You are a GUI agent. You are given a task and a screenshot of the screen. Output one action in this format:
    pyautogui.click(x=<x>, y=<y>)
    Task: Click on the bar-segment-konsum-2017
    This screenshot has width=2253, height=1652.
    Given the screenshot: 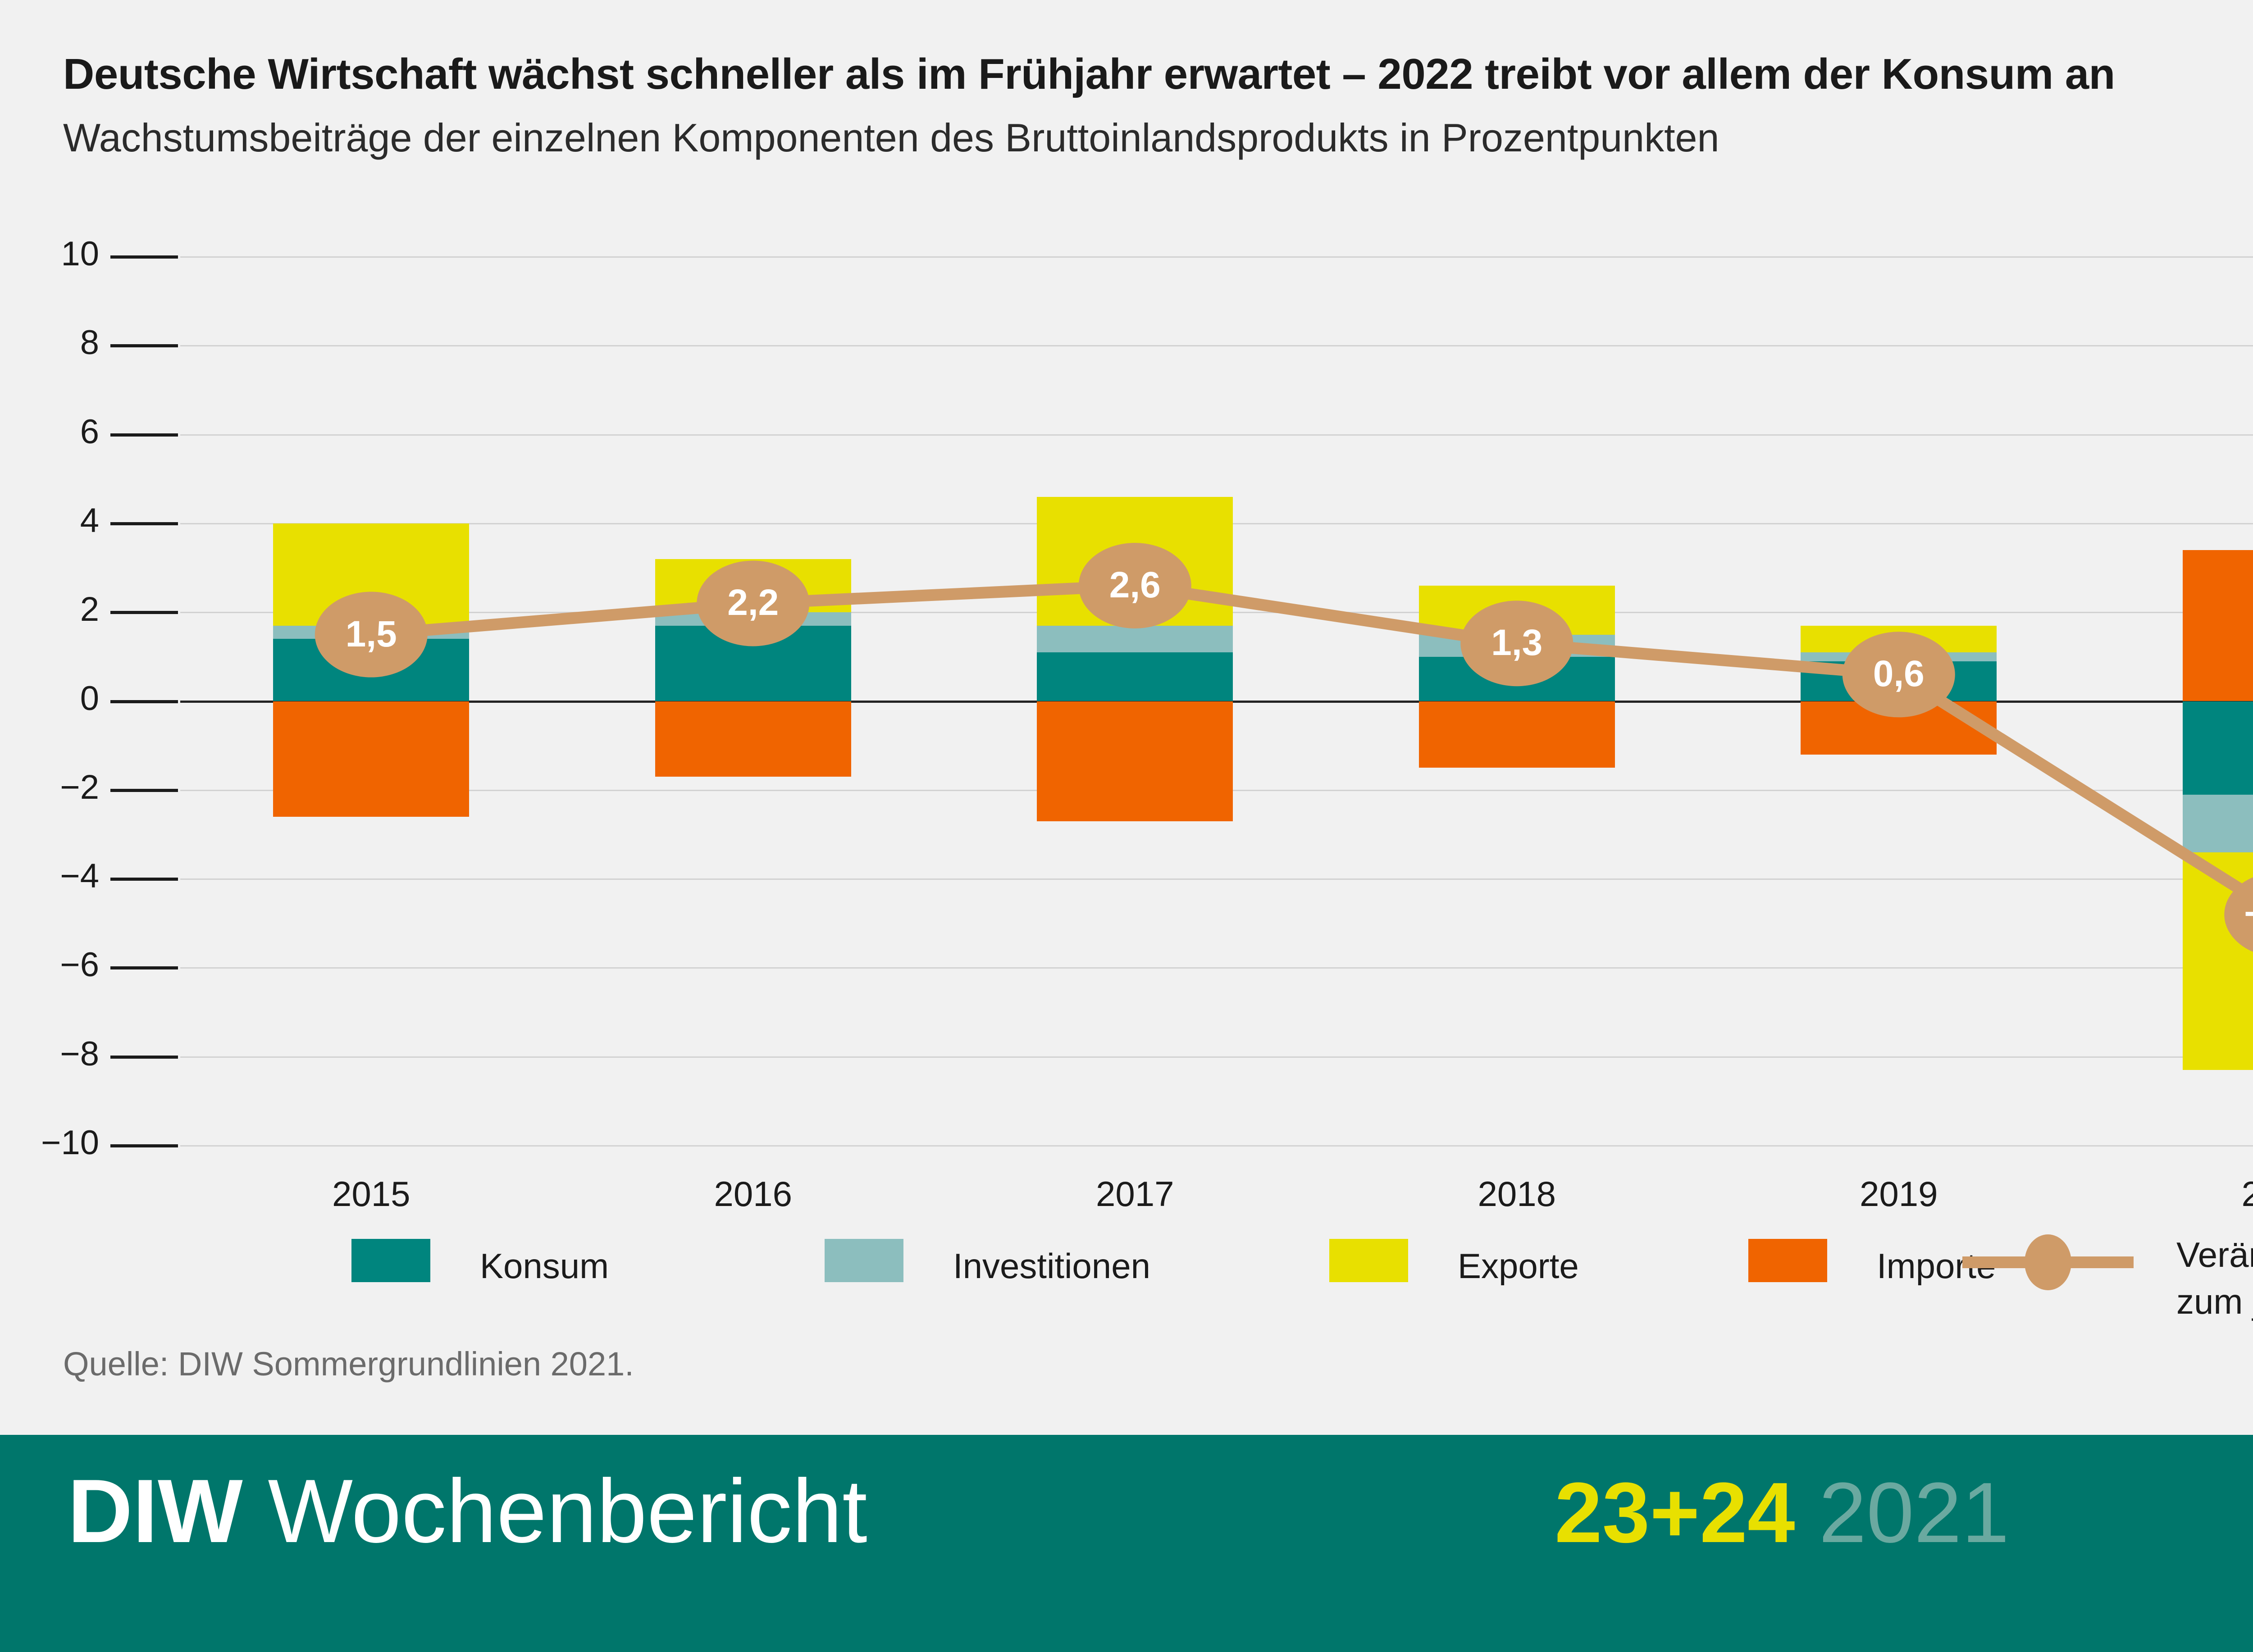 What is the action you would take?
    pyautogui.click(x=1135, y=676)
    